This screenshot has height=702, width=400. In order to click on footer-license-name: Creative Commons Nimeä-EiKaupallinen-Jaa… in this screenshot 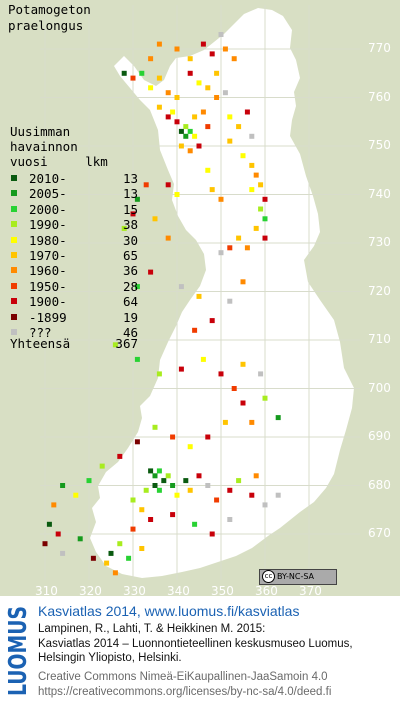, I will do `click(183, 677)`.